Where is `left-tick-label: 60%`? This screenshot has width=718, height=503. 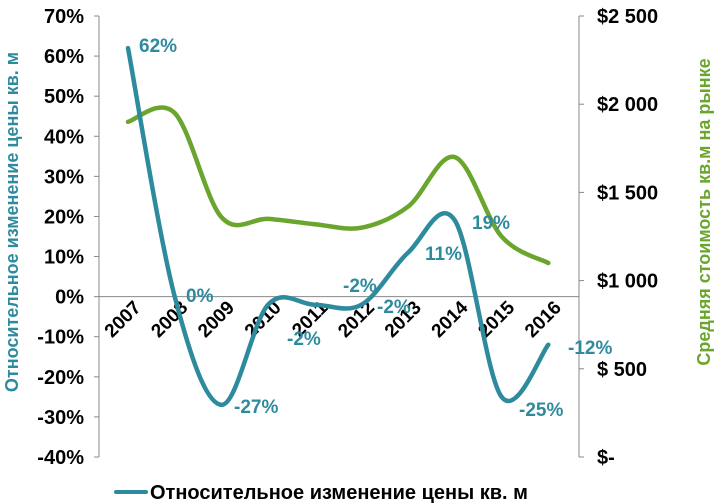
left-tick-label: 60% is located at coordinates (64, 57).